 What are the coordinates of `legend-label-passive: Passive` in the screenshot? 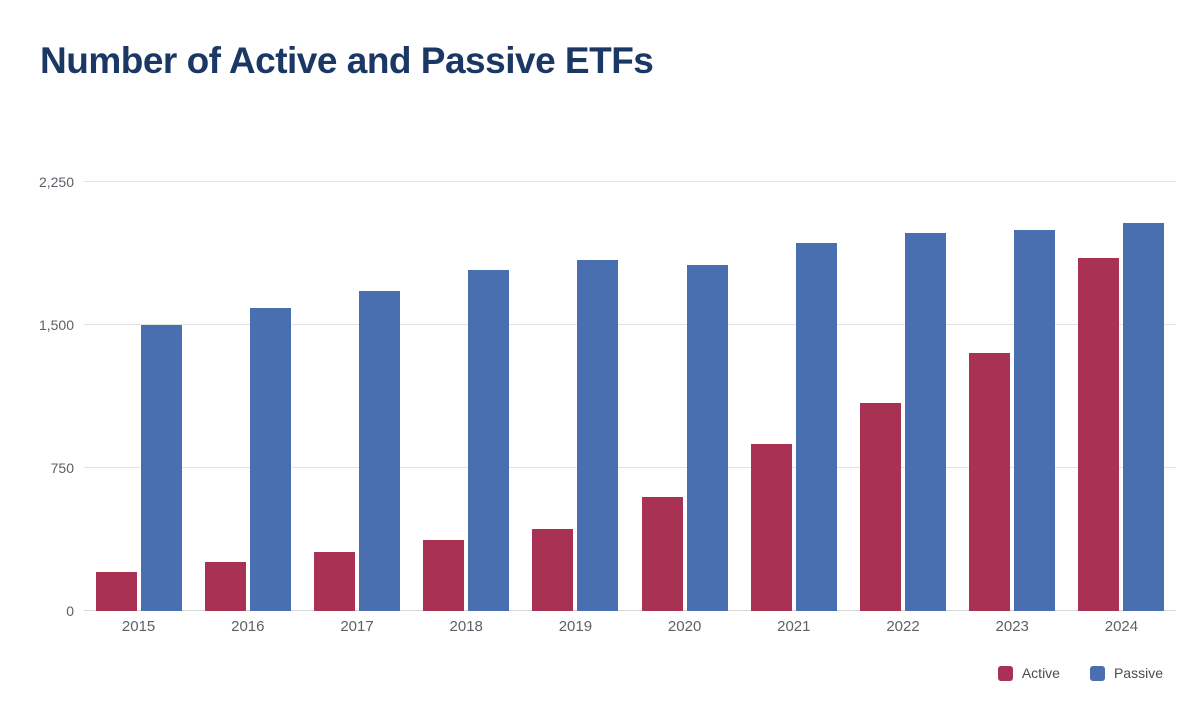 It's located at (1138, 673).